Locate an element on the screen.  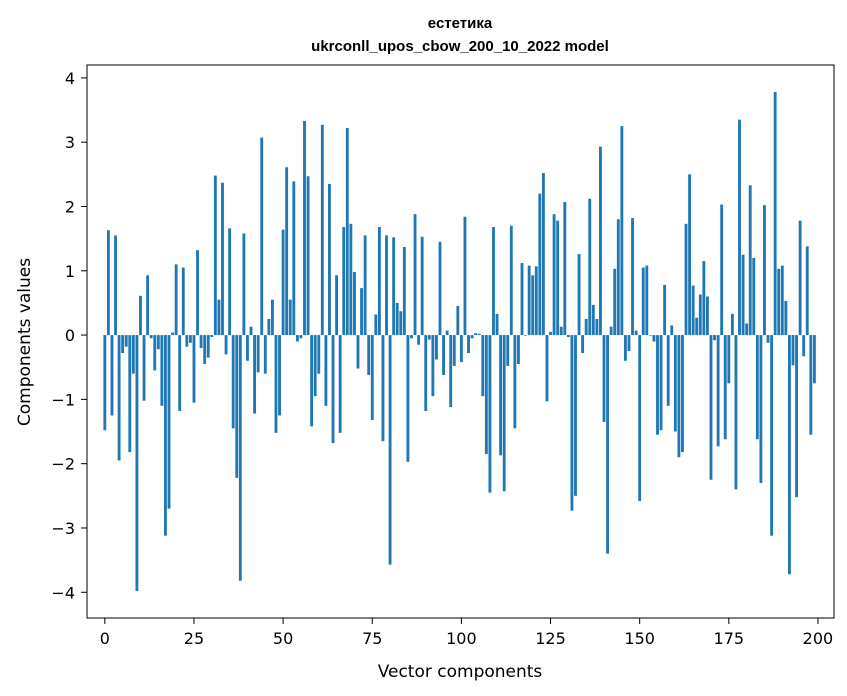
x-tick-label-150: 150 is located at coordinates (639, 638).